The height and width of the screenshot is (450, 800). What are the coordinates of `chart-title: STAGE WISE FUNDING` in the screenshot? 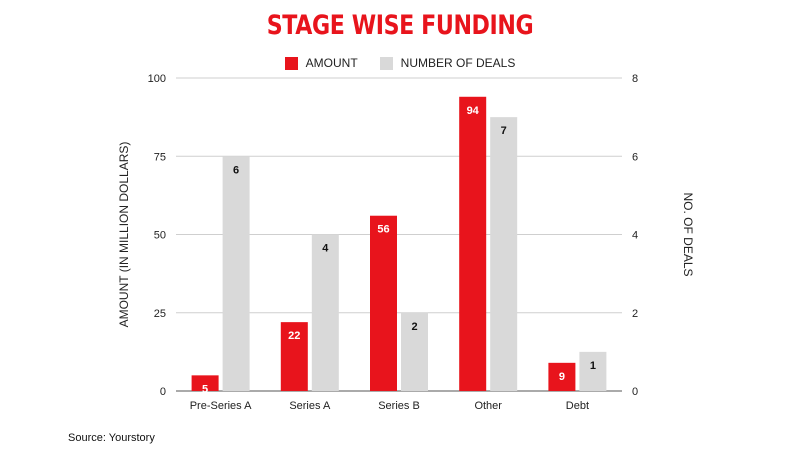 It's located at (400, 25).